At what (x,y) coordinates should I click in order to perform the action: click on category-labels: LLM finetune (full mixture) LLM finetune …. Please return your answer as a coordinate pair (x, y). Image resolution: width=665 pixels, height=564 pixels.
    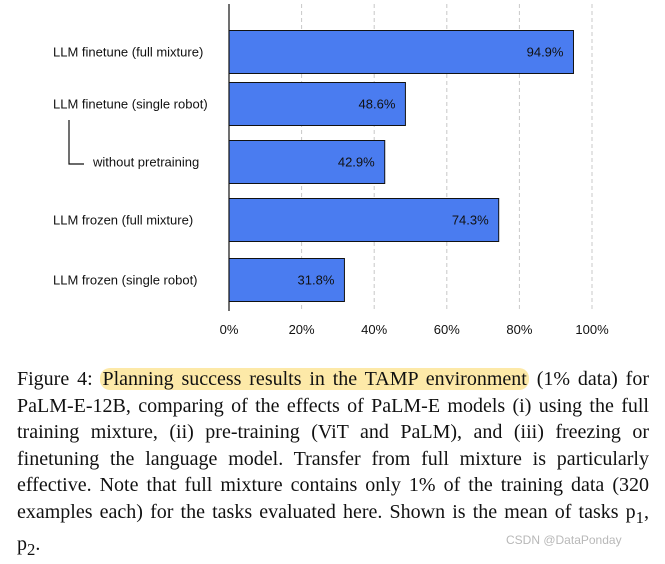
    Looking at the image, I should click on (130, 166).